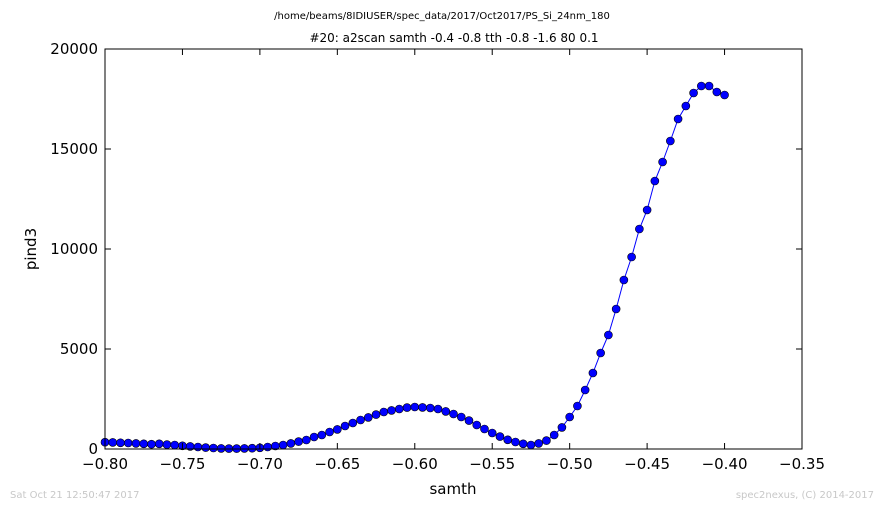 Image resolution: width=884 pixels, height=509 pixels. Describe the element at coordinates (260, 464) in the screenshot. I see `x-tick-label: −0.70` at that location.